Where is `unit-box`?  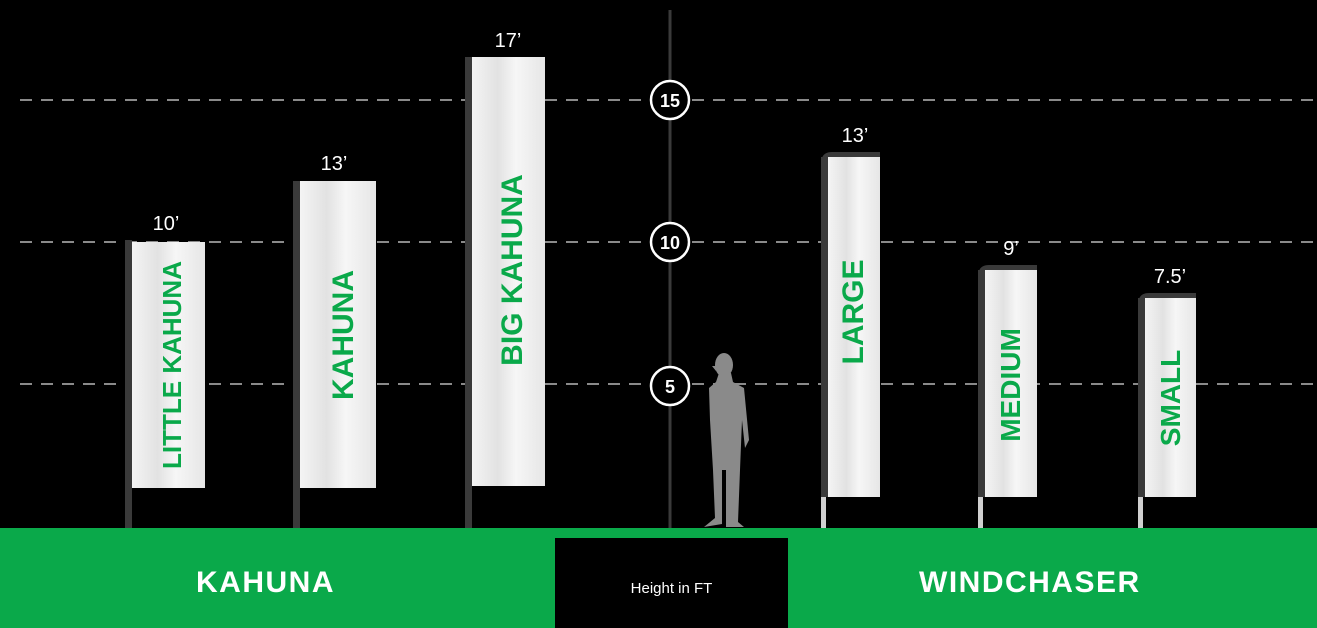 unit-box is located at coordinates (671, 583).